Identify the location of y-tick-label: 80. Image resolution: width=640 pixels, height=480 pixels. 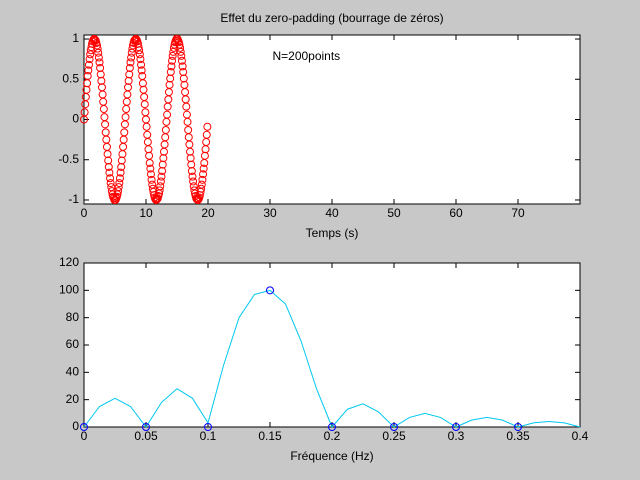
(73, 317).